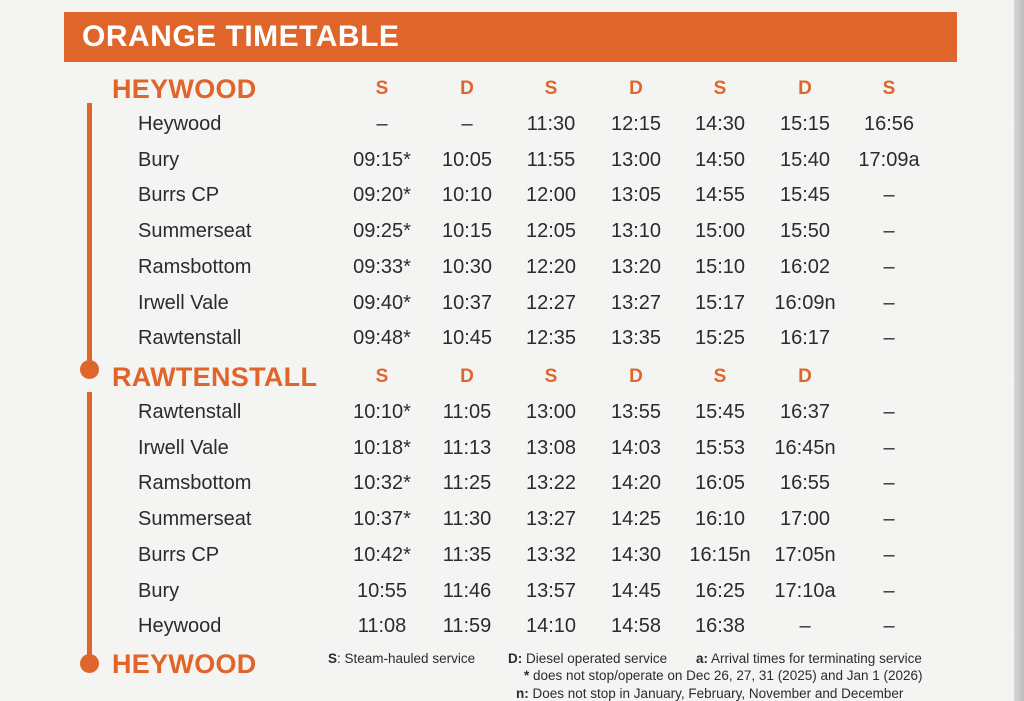 This screenshot has height=701, width=1024. Describe the element at coordinates (183, 303) in the screenshot. I see `station-name: Irwell Vale` at that location.